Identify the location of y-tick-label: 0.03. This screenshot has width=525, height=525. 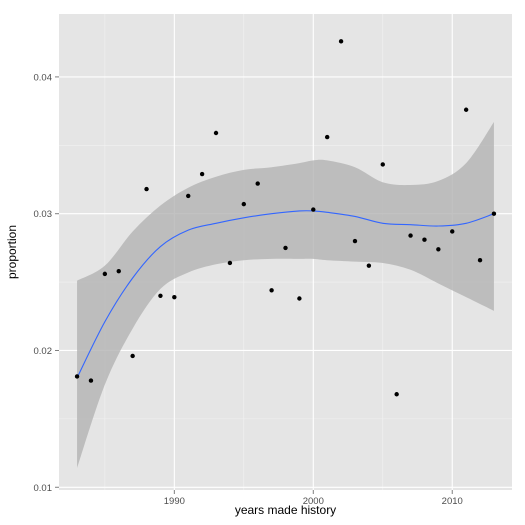
(43, 214).